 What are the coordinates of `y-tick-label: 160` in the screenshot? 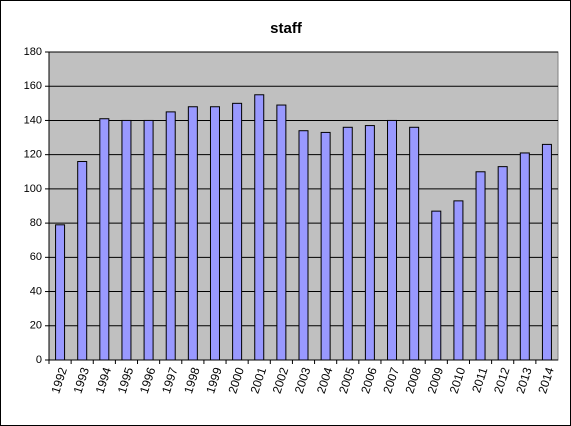 It's located at (33, 86).